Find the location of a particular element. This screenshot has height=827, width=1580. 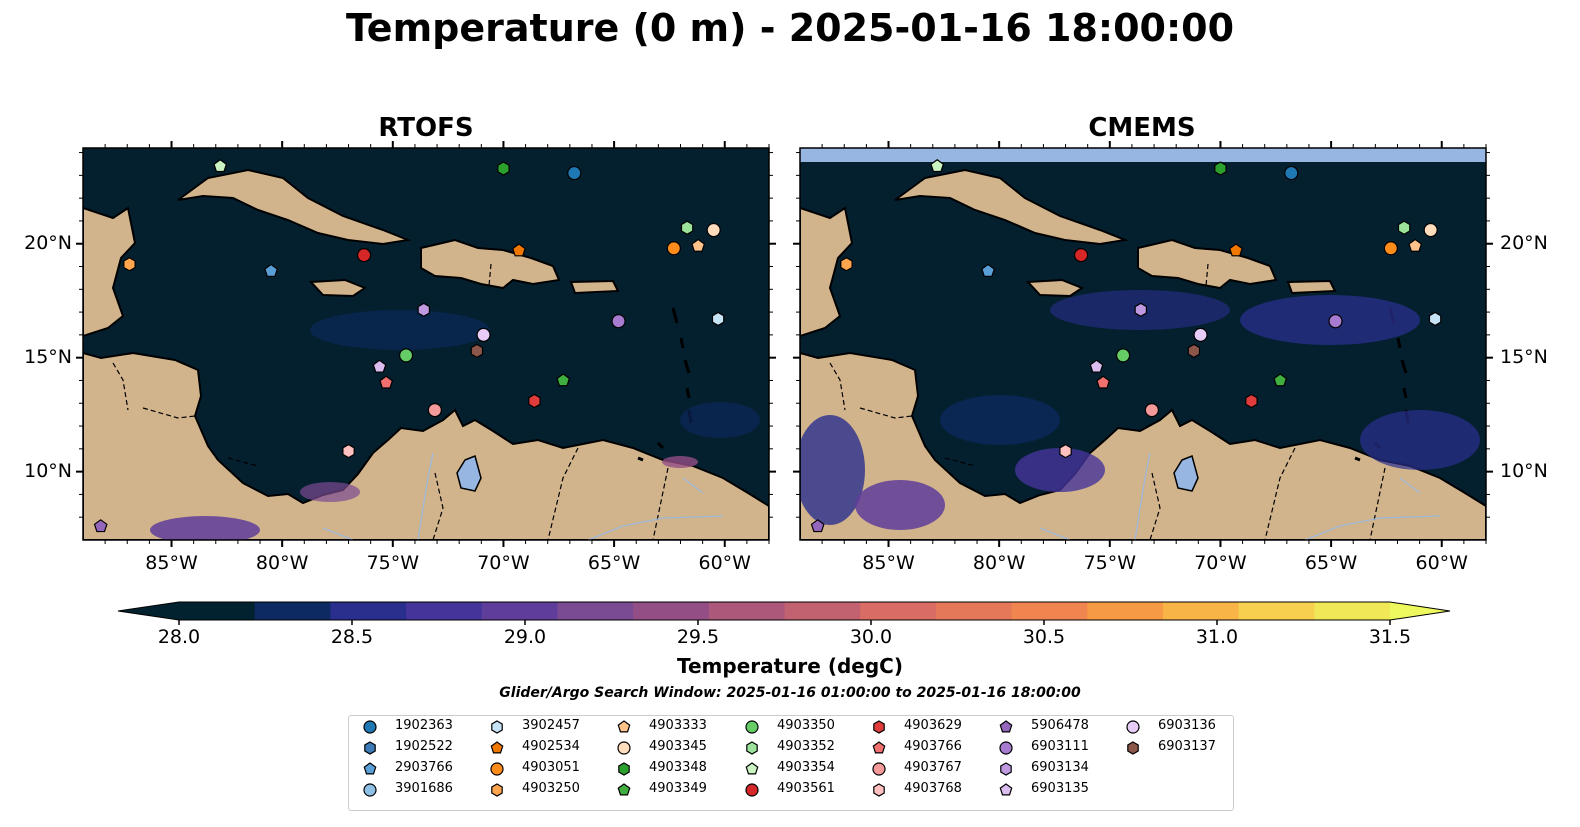

legend-label: 6903136 is located at coordinates (1187, 725).